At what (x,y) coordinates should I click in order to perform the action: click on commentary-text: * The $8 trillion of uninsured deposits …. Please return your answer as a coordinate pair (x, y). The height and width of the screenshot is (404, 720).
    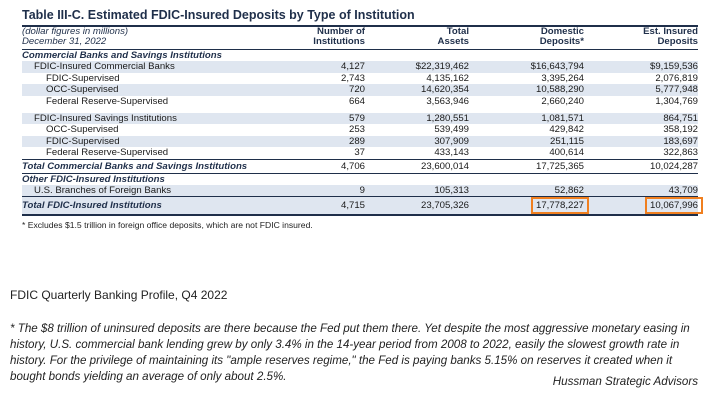
    Looking at the image, I should click on (350, 352).